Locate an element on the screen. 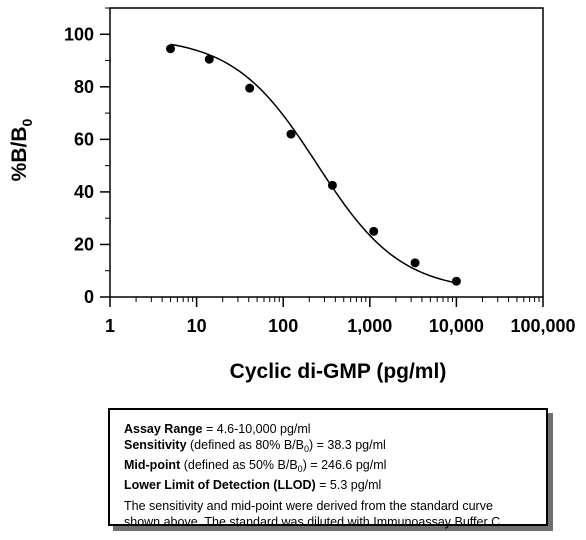  sensitivity-label: Sensitivity is located at coordinates (155, 445).